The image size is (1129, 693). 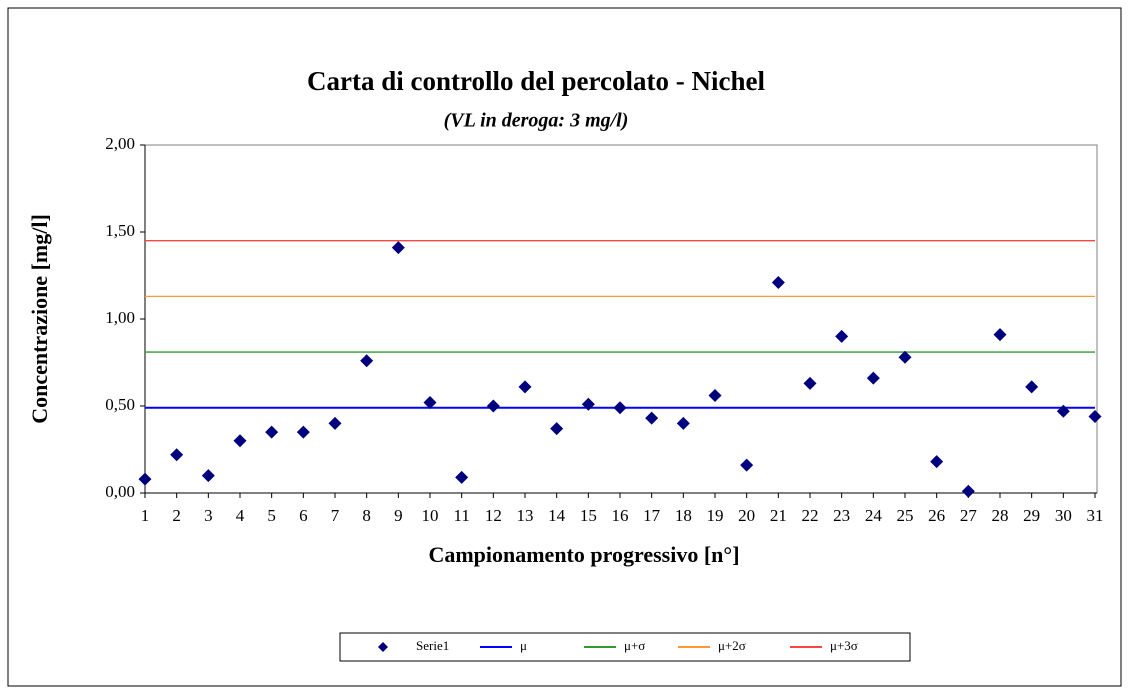 I want to click on x-tick-label: 16, so click(x=620, y=515).